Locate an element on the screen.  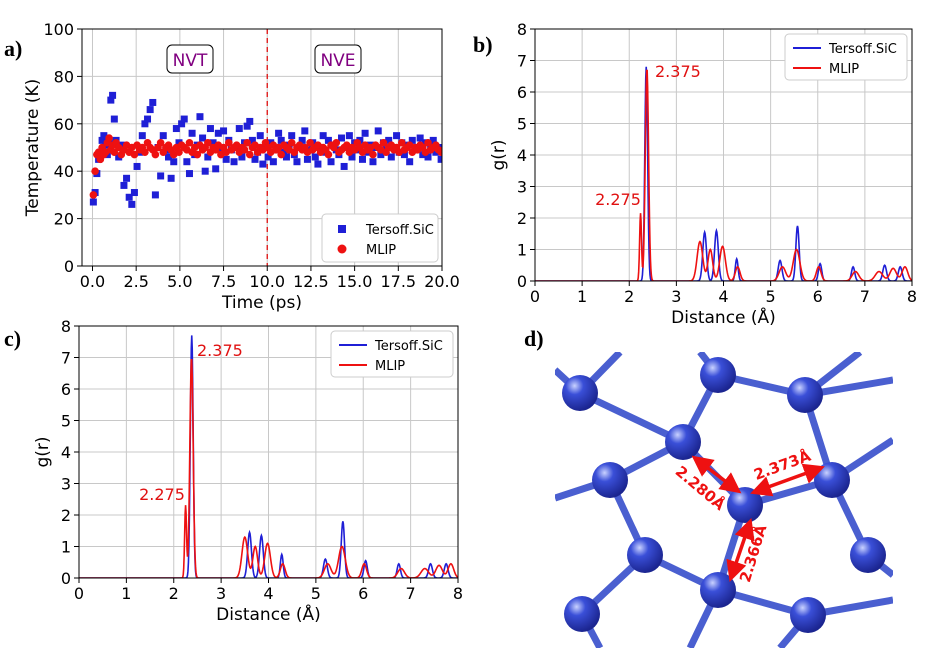
x-tick-label: 1 is located at coordinates (126, 593).